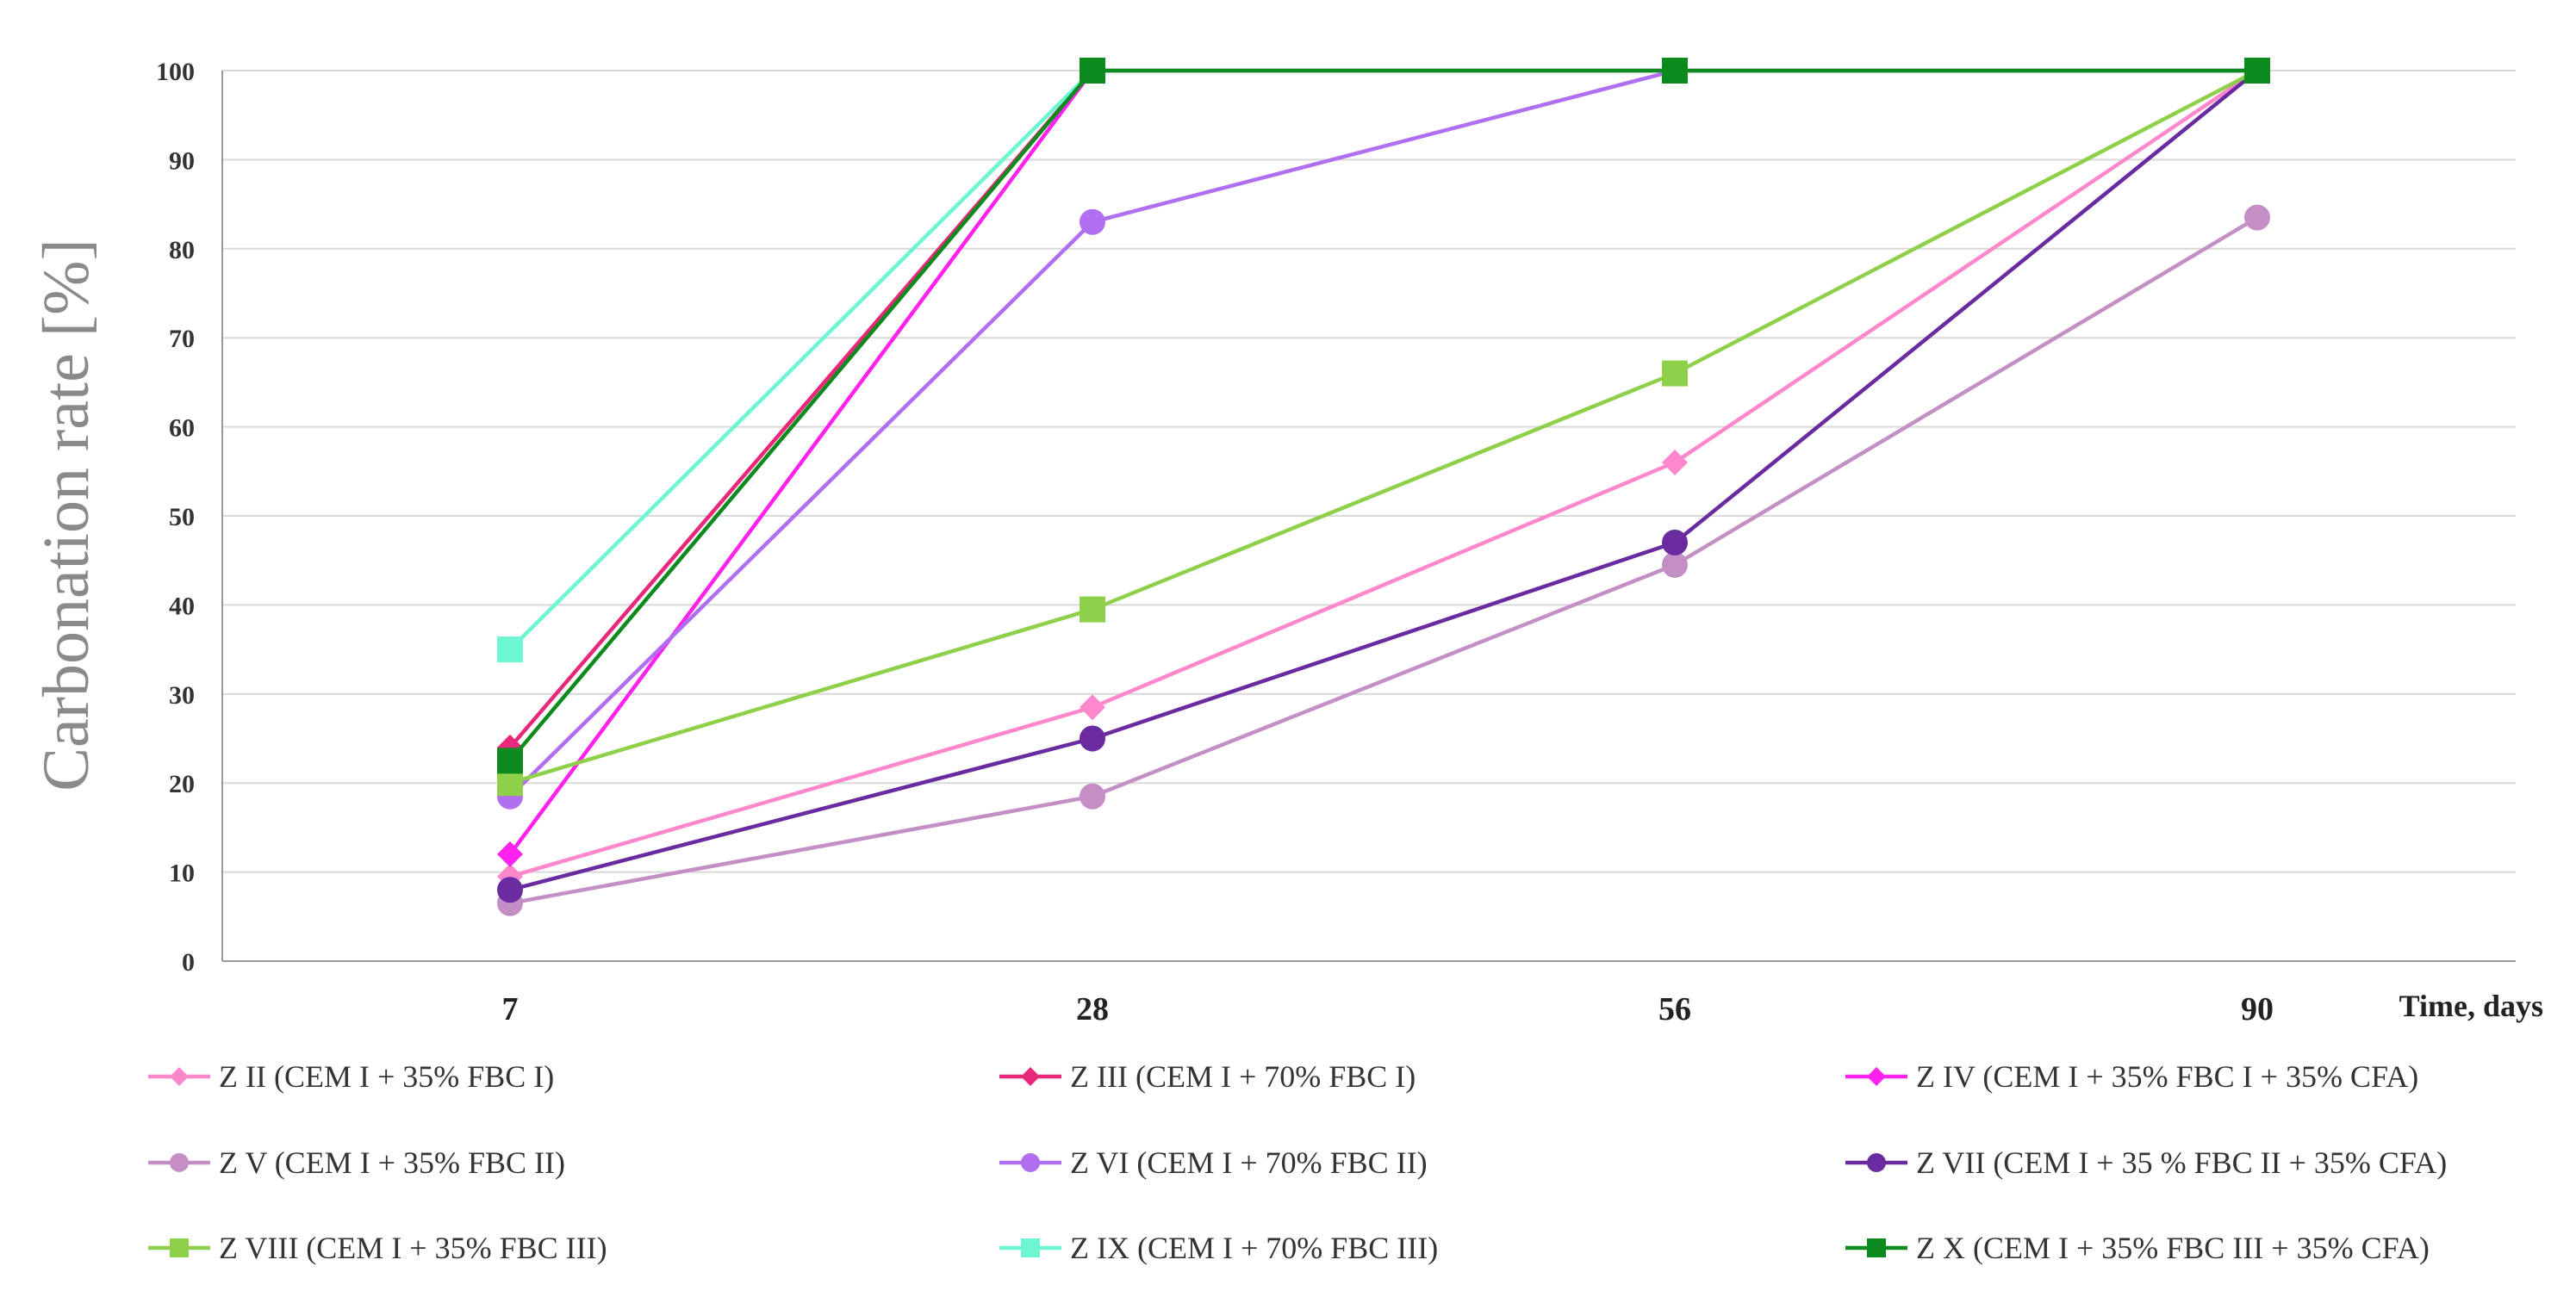 This screenshot has width=2576, height=1297. What do you see at coordinates (182, 428) in the screenshot?
I see `y-tick-label: 60` at bounding box center [182, 428].